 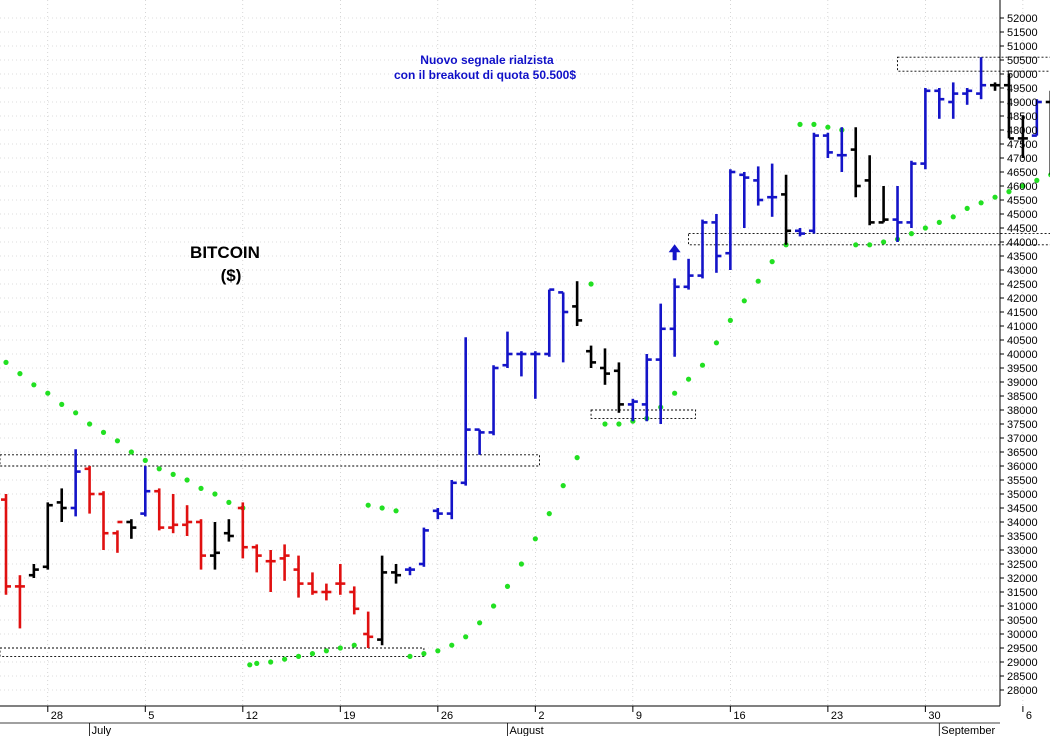 I want to click on y-tick-label: 39500, so click(x=1022, y=369).